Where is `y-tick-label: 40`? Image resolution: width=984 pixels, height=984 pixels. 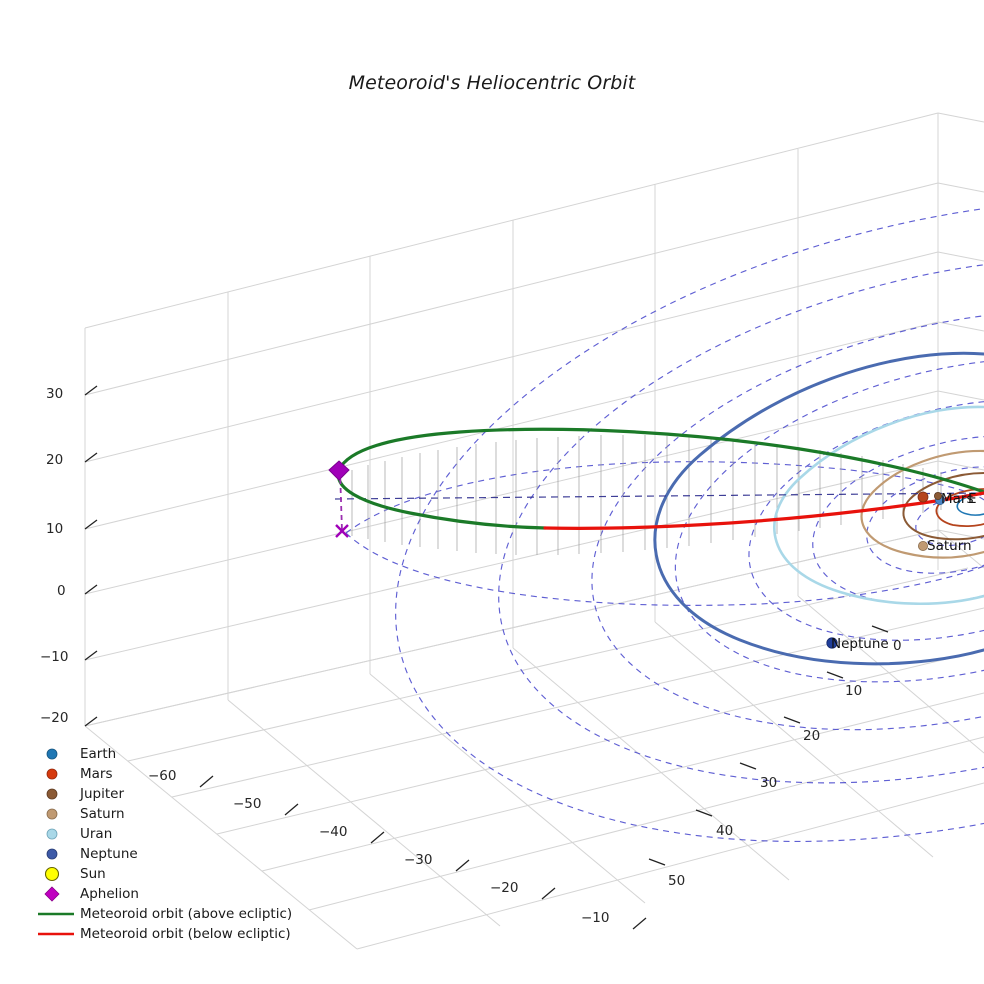
y-tick-label: 40 is located at coordinates (725, 831).